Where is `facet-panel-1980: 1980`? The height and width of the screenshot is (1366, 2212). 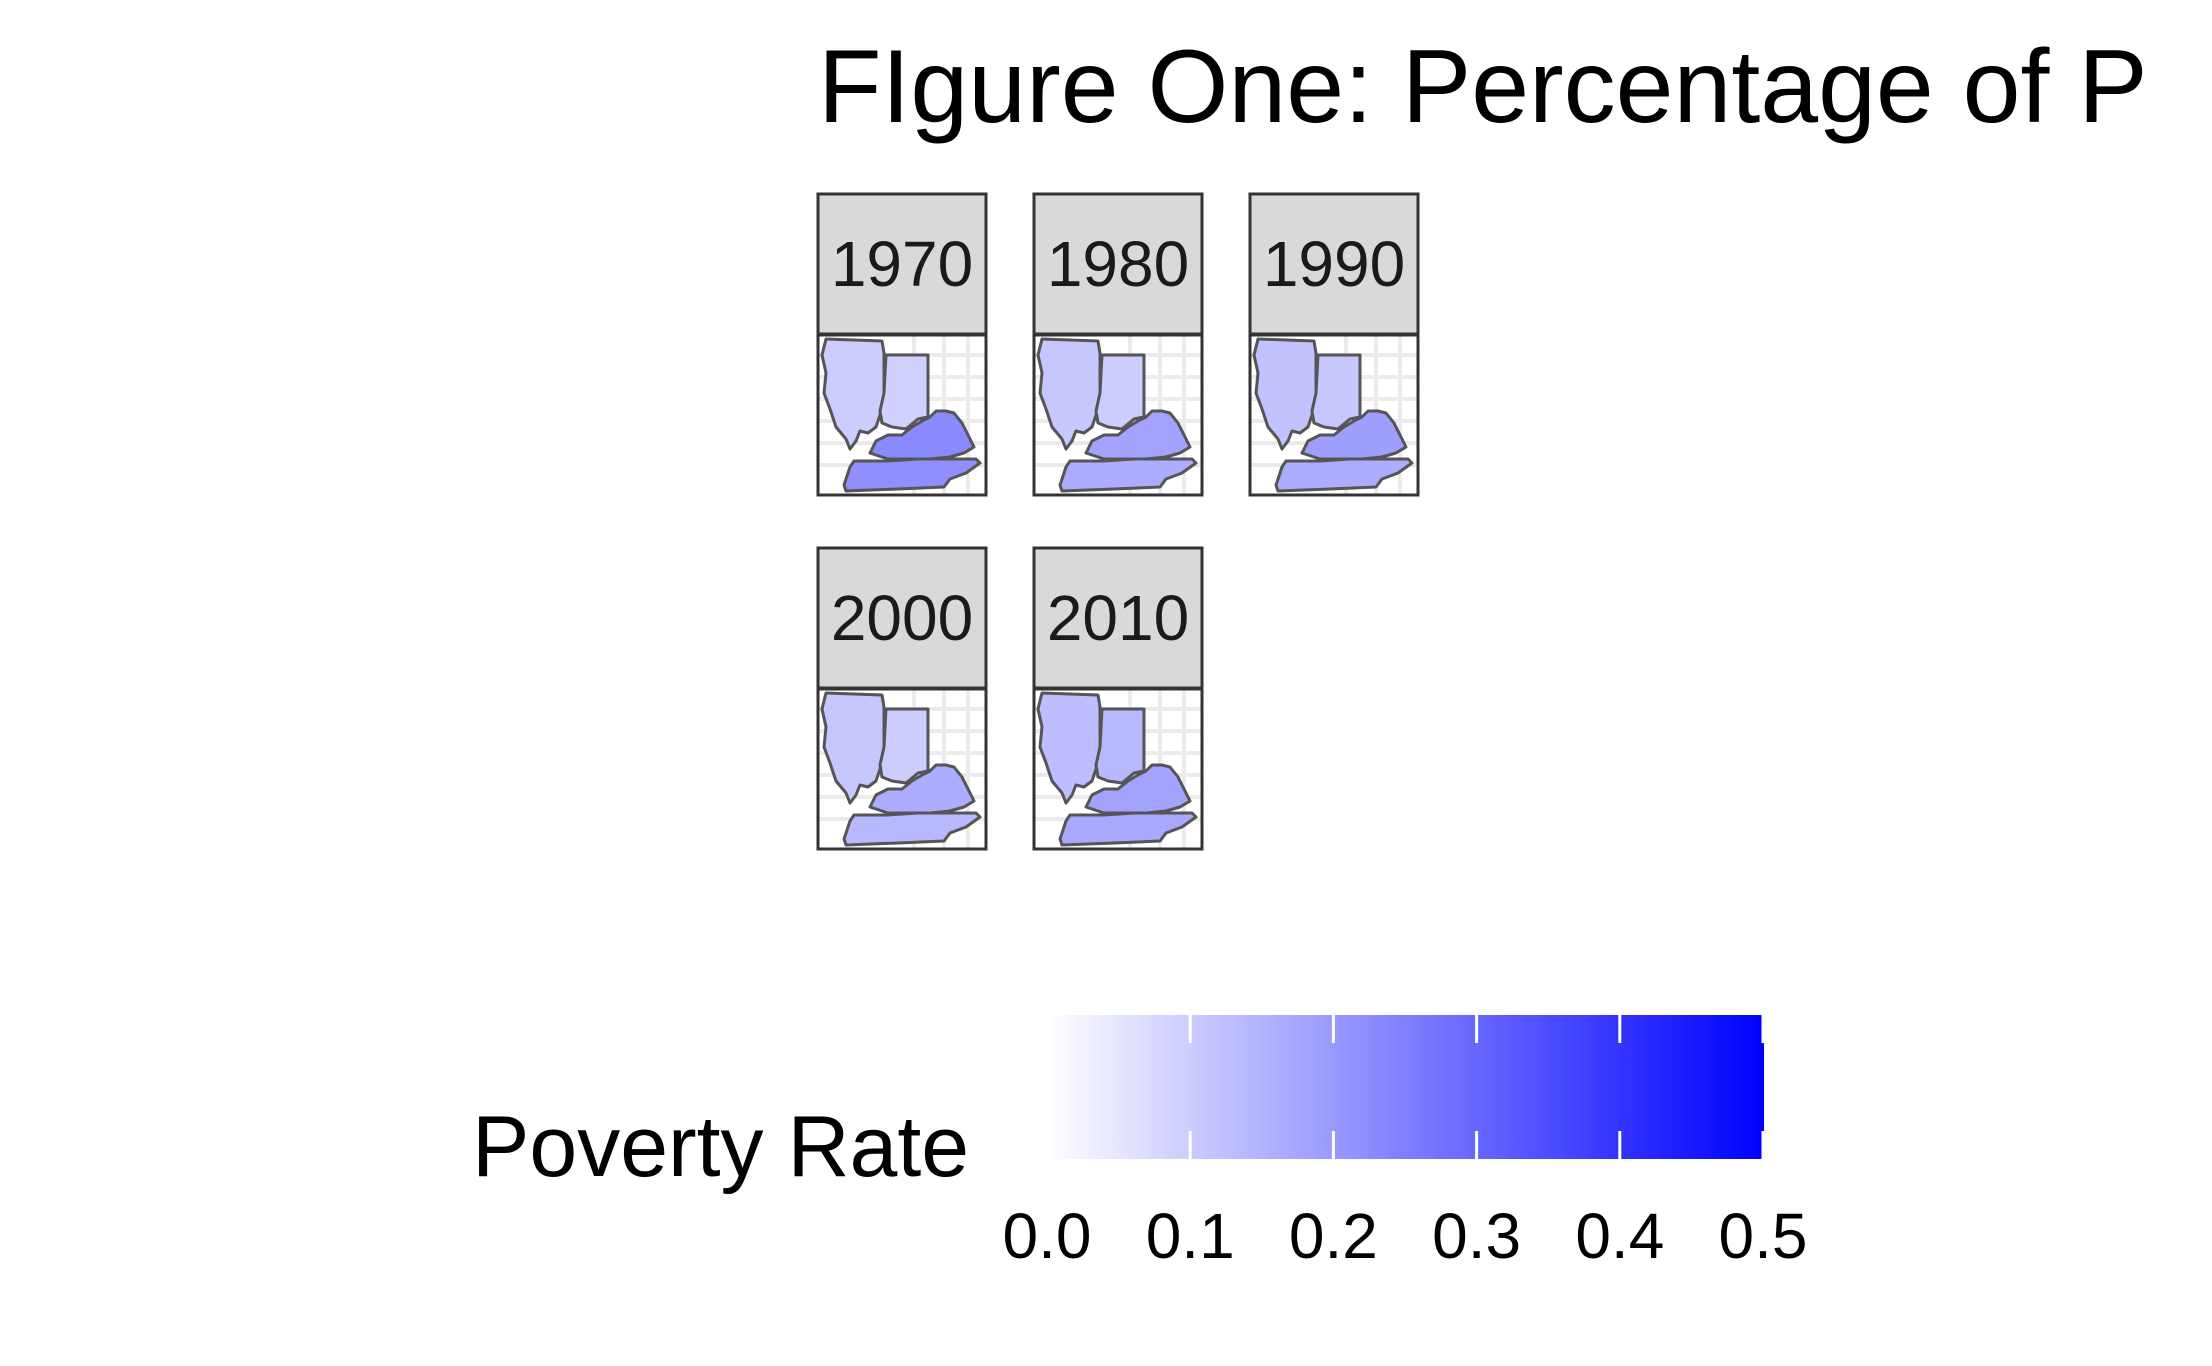 facet-panel-1980: 1980 is located at coordinates (1118, 344).